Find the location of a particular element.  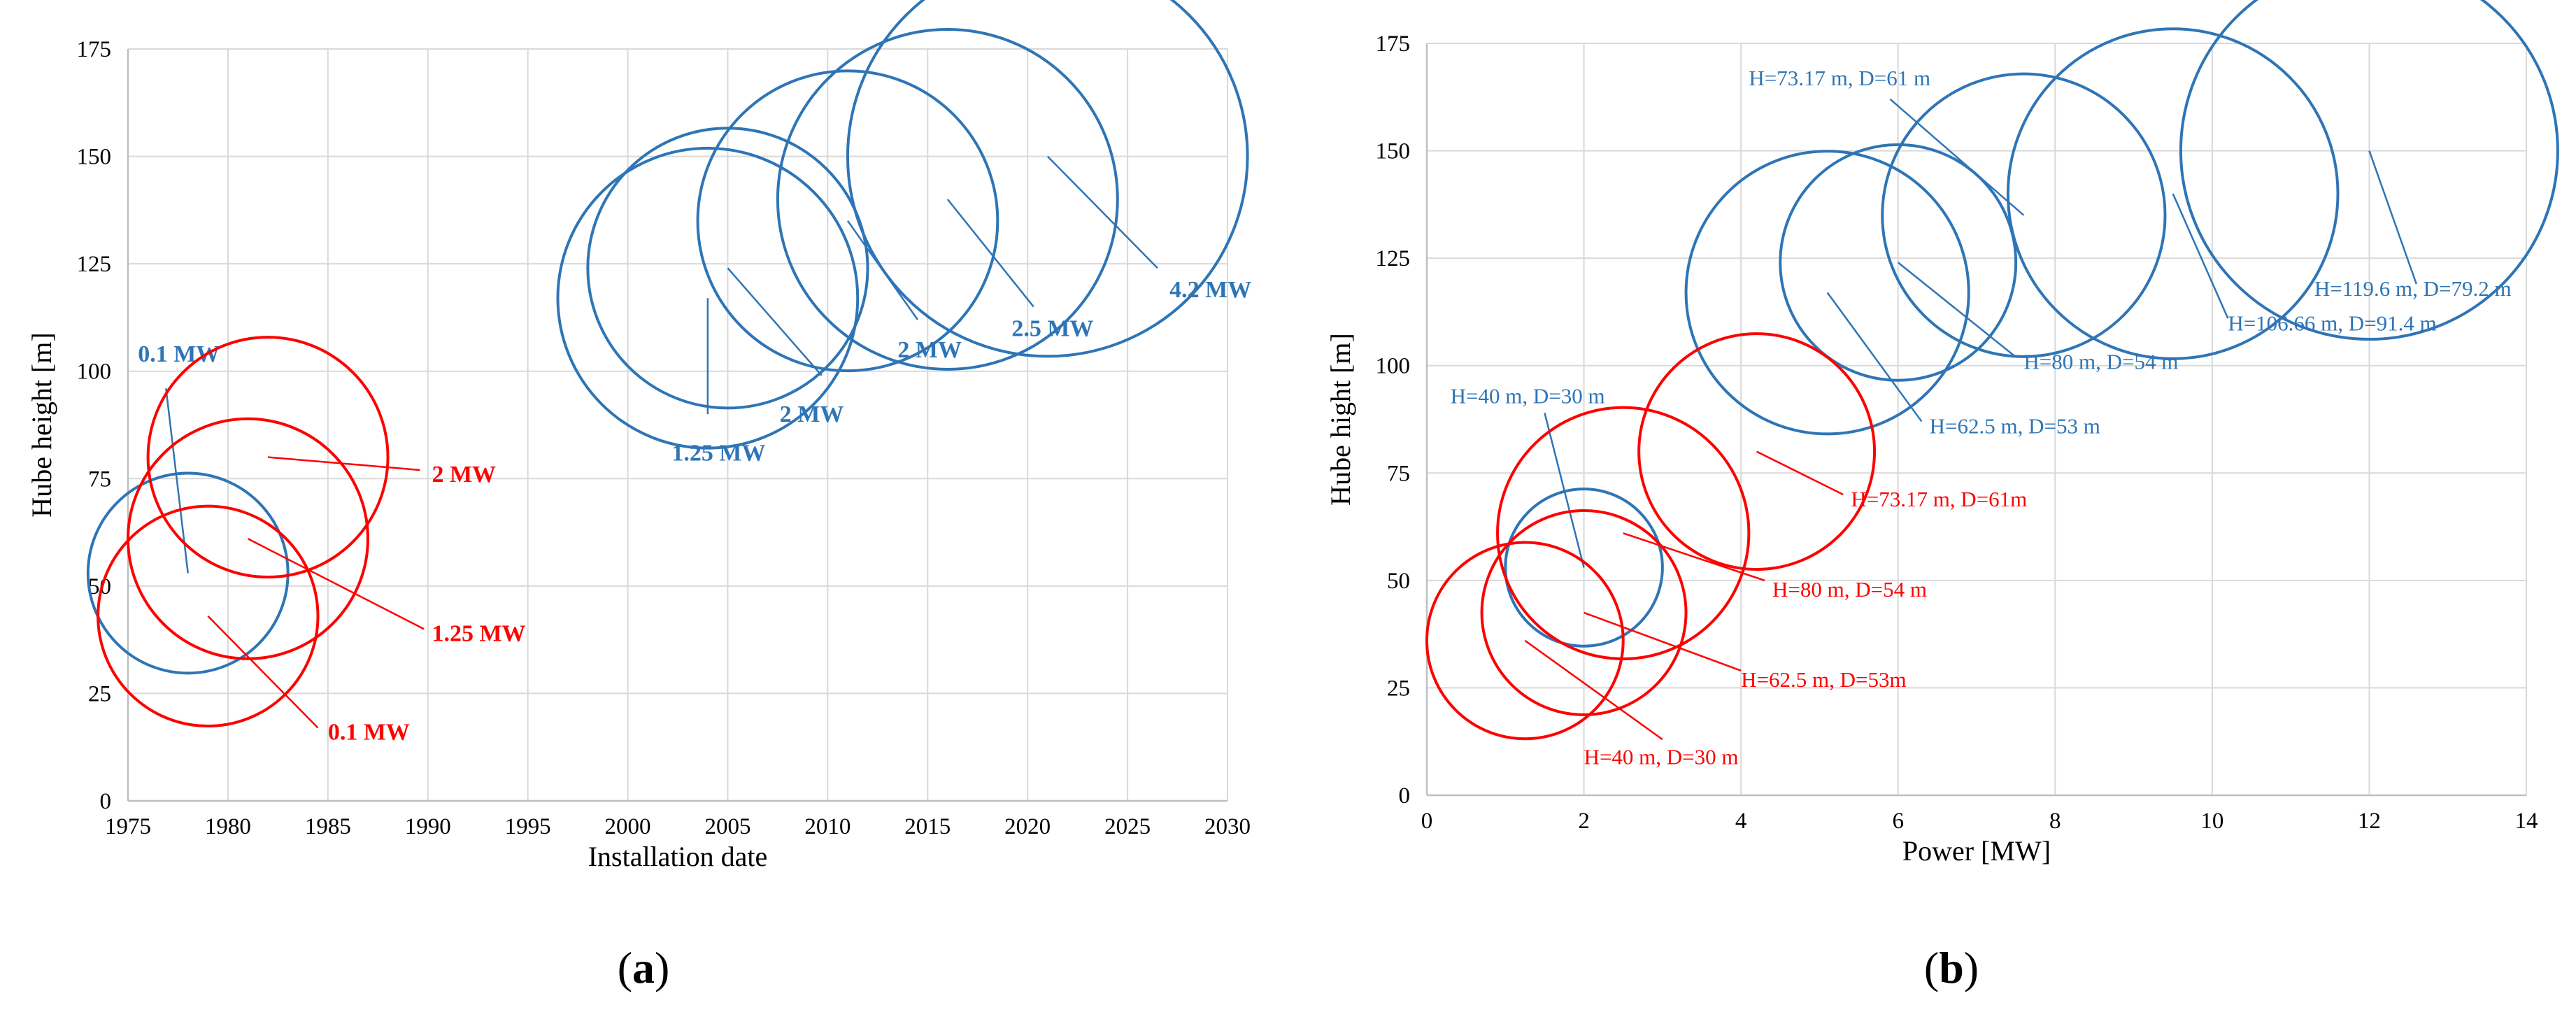

x-tick-label: 12 is located at coordinates (2369, 821).